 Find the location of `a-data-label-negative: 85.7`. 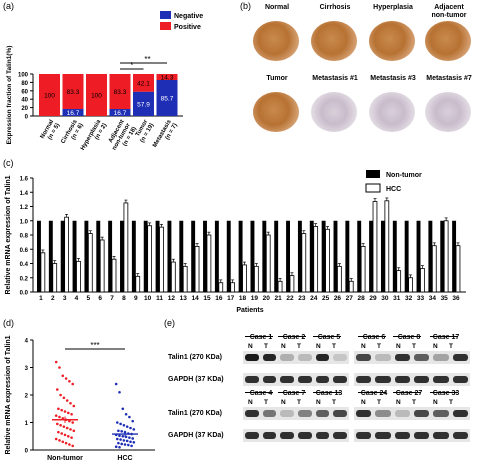

a-data-label-negative: 85.7 is located at coordinates (167, 99).